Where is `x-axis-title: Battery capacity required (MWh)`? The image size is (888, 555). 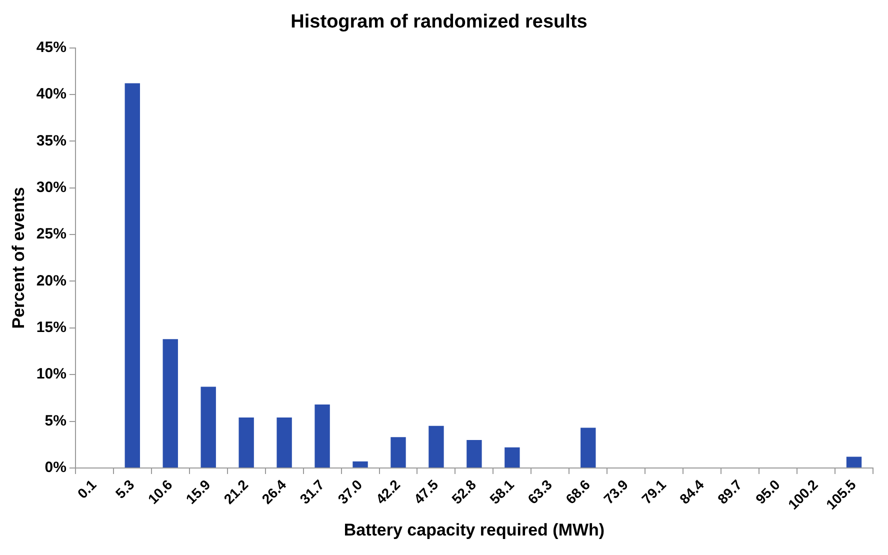 x-axis-title: Battery capacity required (MWh) is located at coordinates (474, 530).